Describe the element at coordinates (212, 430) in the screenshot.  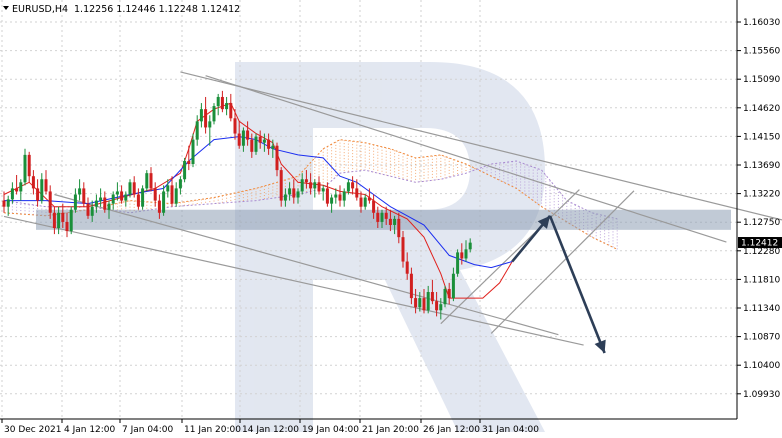
I see `x-tick-label: 11 Jan 20:00` at that location.